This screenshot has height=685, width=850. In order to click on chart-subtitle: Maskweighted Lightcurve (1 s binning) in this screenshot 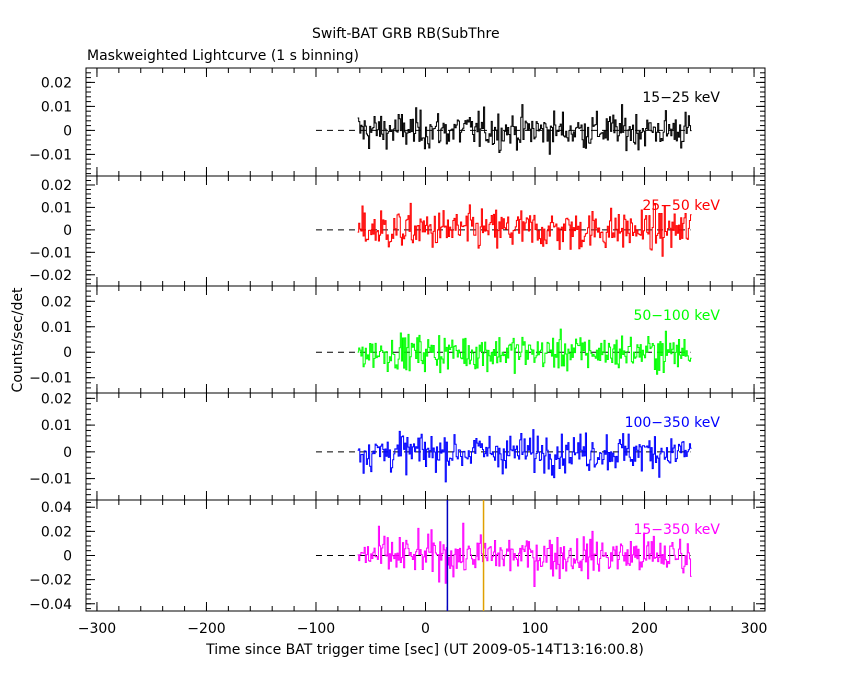, I will do `click(223, 56)`.